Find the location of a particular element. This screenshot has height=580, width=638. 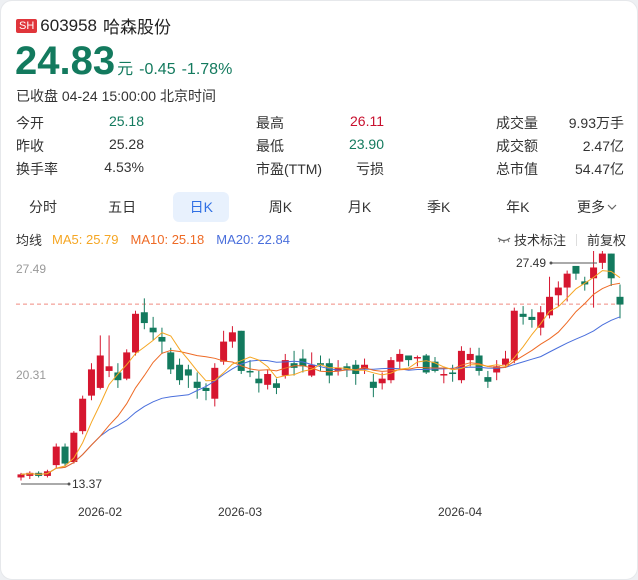

low-marker-label: 13.37 is located at coordinates (87, 484).